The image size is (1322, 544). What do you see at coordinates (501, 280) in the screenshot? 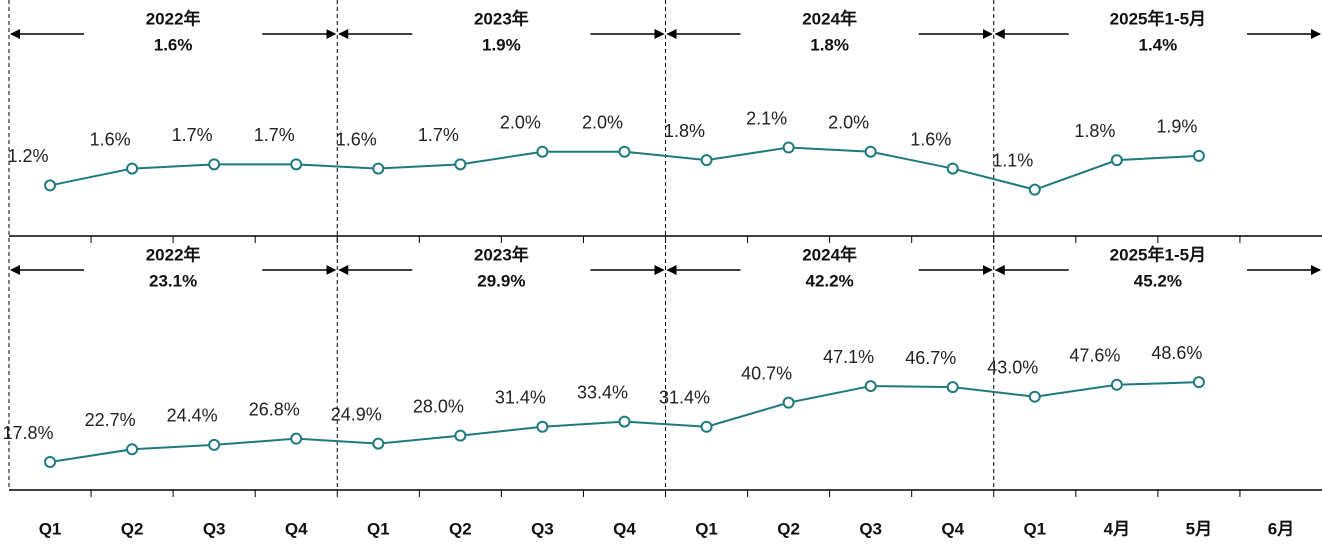
I see `period-value: 29.9%` at bounding box center [501, 280].